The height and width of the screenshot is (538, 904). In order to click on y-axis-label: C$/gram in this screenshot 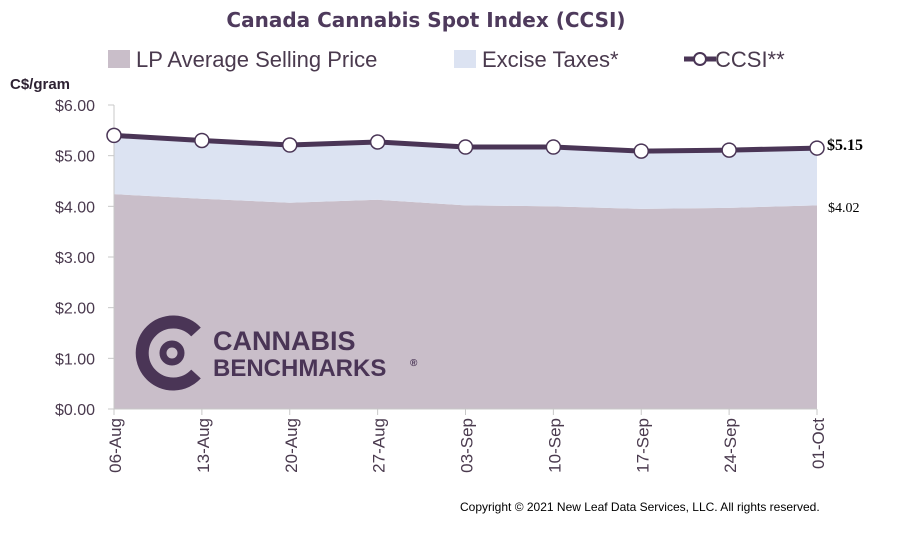, I will do `click(40, 84)`.